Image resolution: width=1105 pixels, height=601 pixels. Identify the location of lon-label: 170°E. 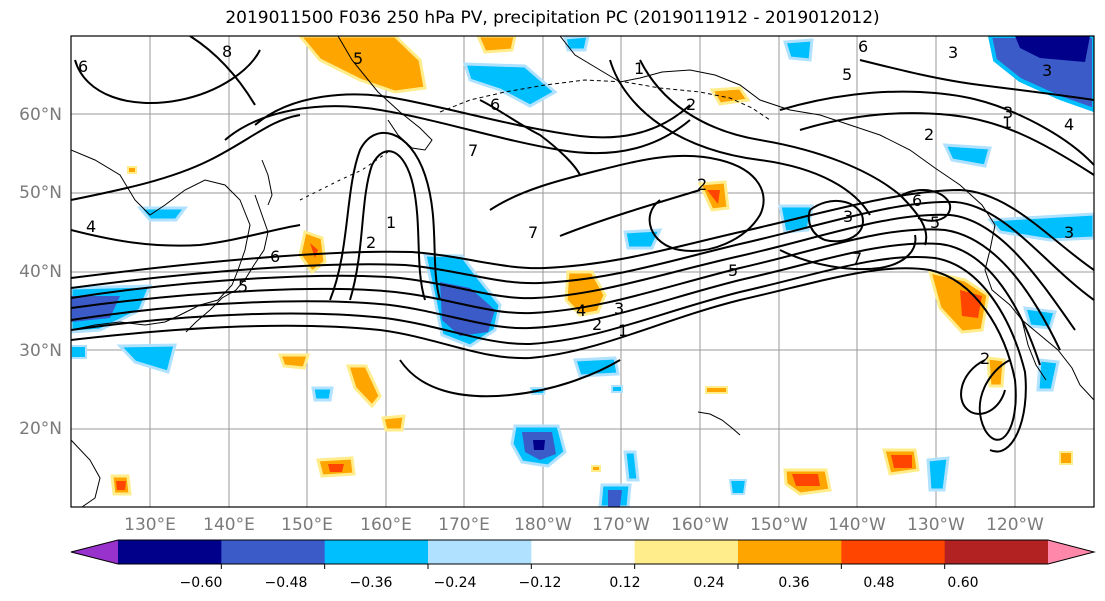
(464, 525).